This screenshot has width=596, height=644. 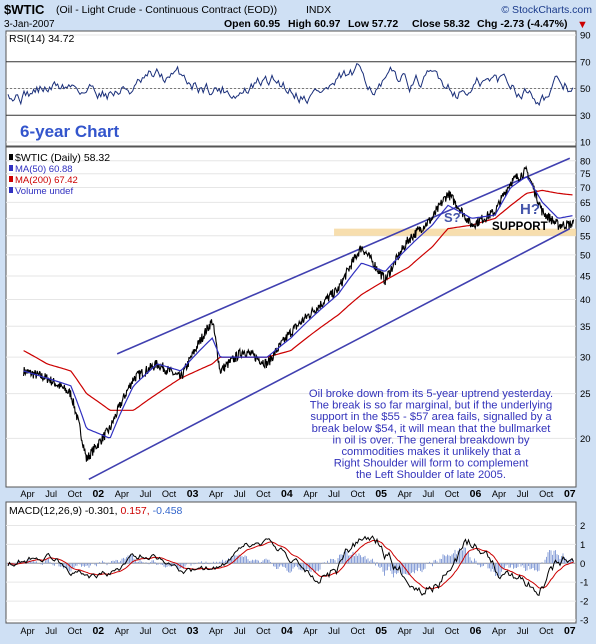 What do you see at coordinates (290, 85) in the screenshot?
I see `rsi-line` at bounding box center [290, 85].